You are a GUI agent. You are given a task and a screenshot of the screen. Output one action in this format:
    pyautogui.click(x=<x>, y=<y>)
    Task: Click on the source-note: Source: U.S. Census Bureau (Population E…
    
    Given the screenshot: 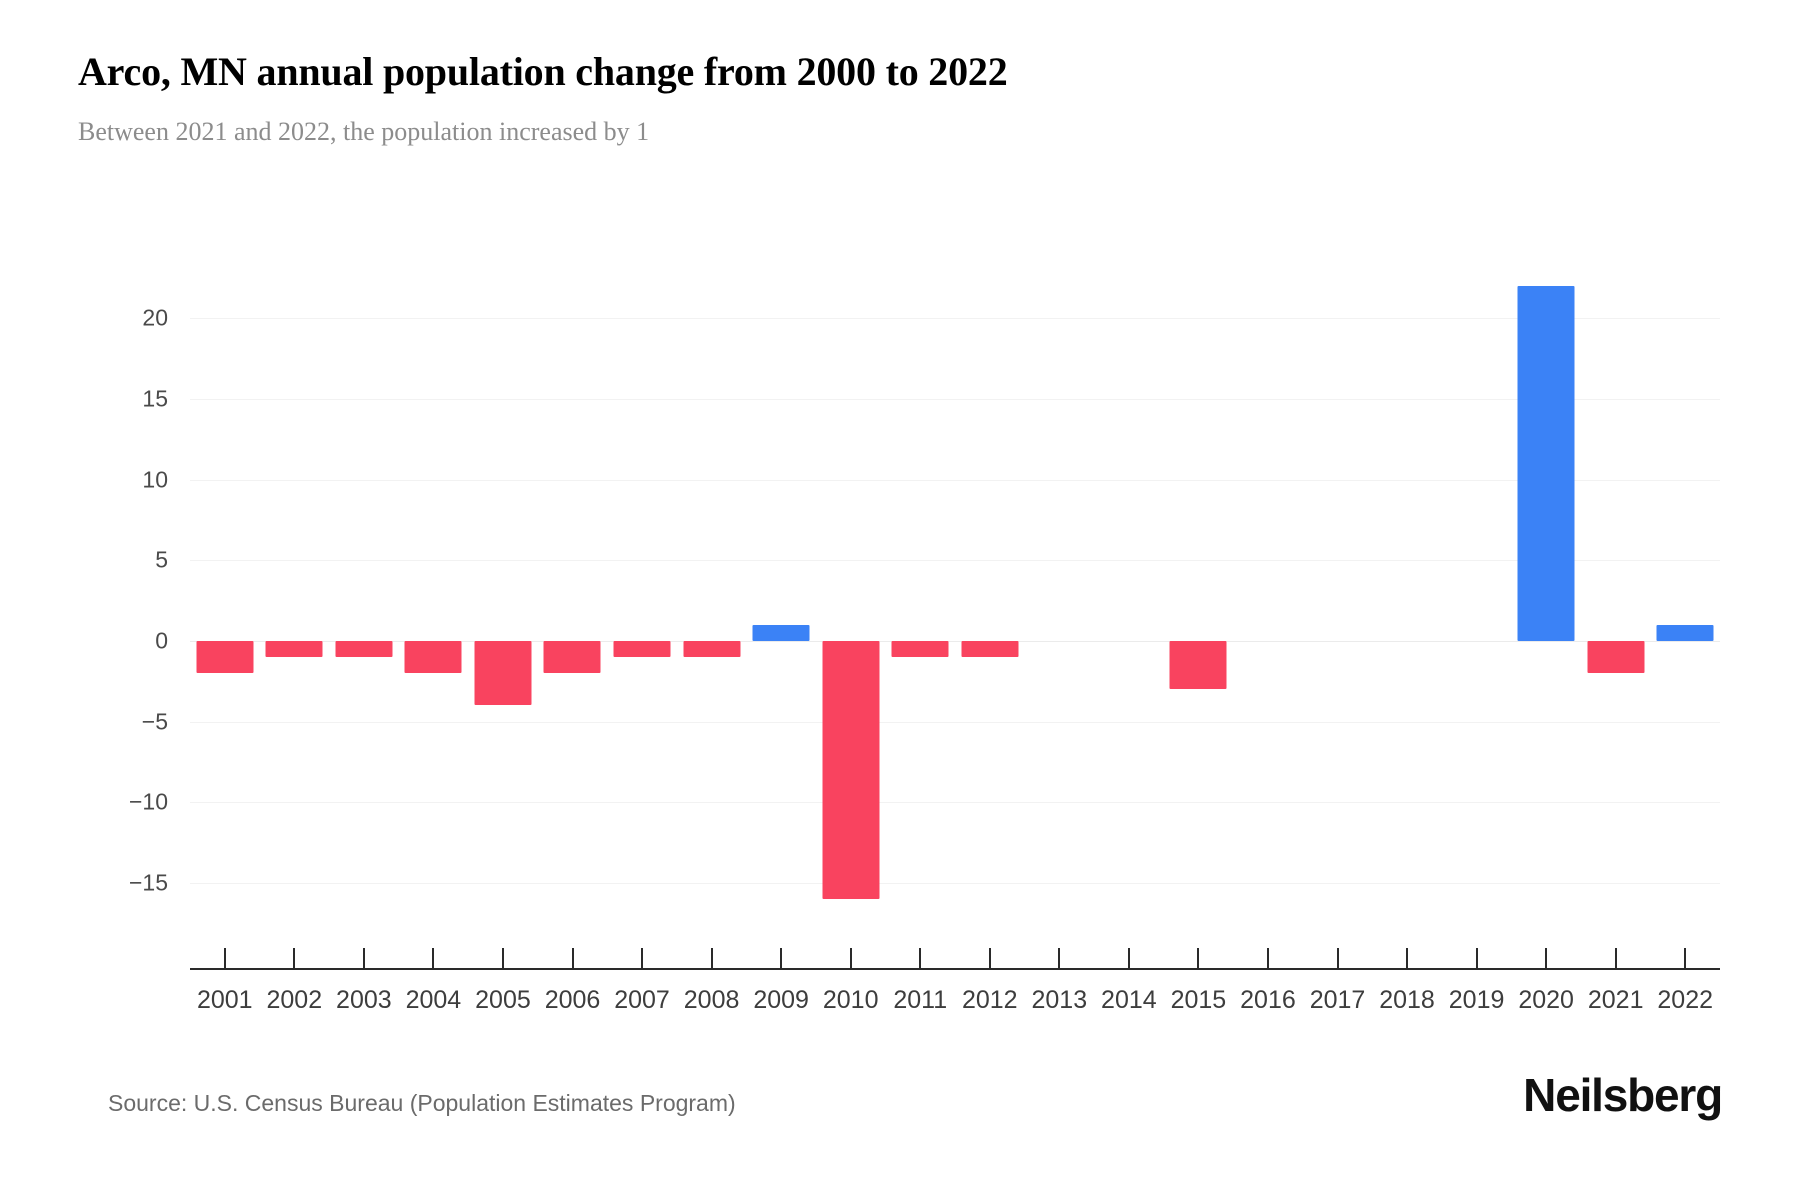 What is the action you would take?
    pyautogui.click(x=422, y=1103)
    